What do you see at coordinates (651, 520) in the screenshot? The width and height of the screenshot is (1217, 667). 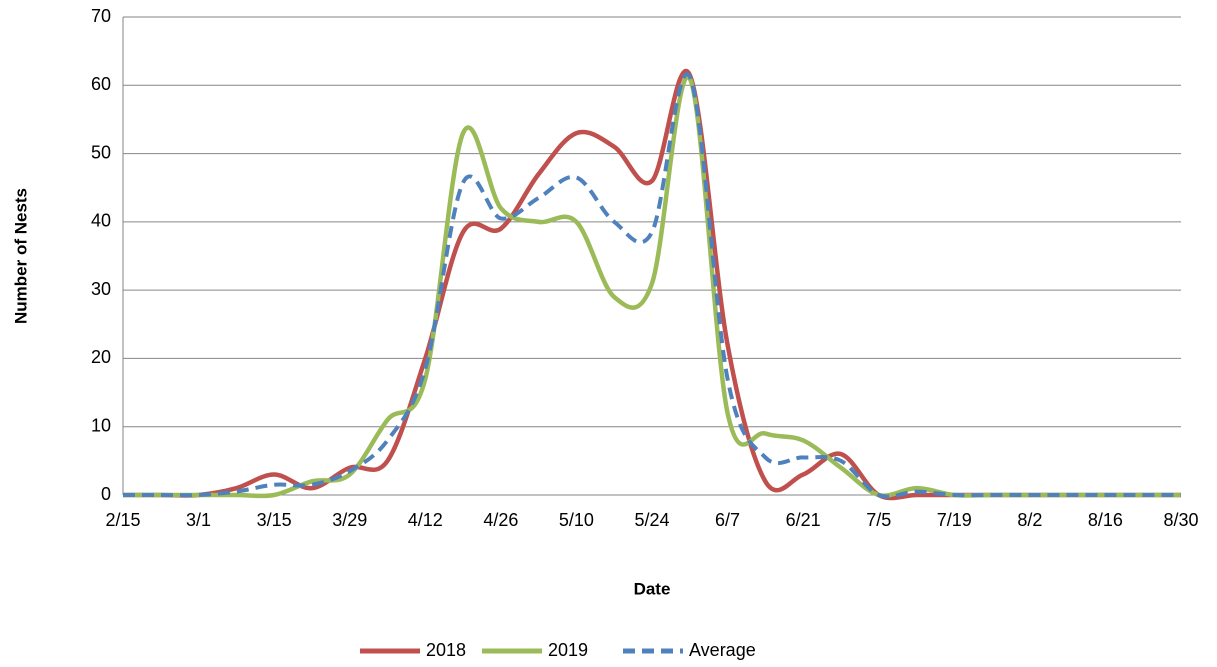 I see `x-tick-label: 5/24` at bounding box center [651, 520].